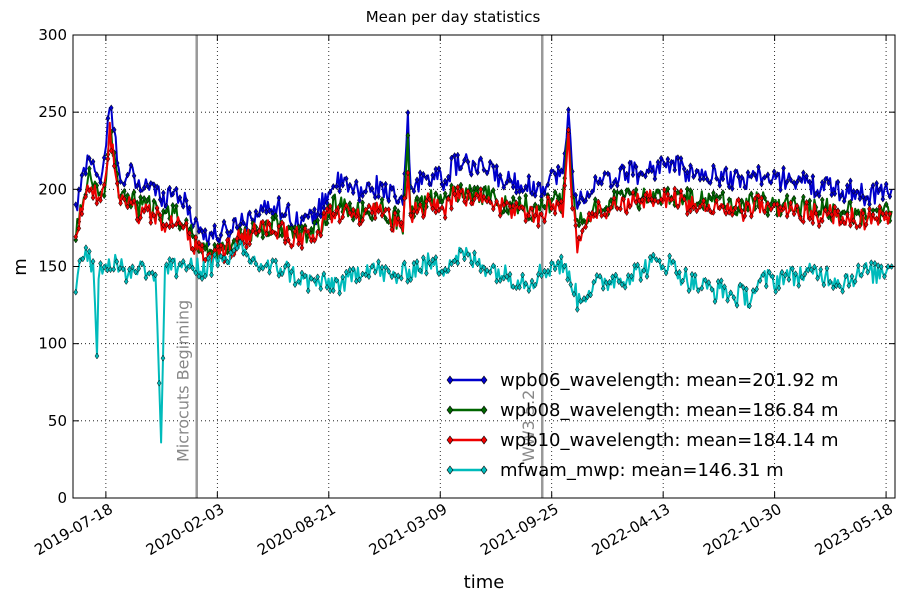  I want to click on y-tick-label: 250, so click(52, 112).